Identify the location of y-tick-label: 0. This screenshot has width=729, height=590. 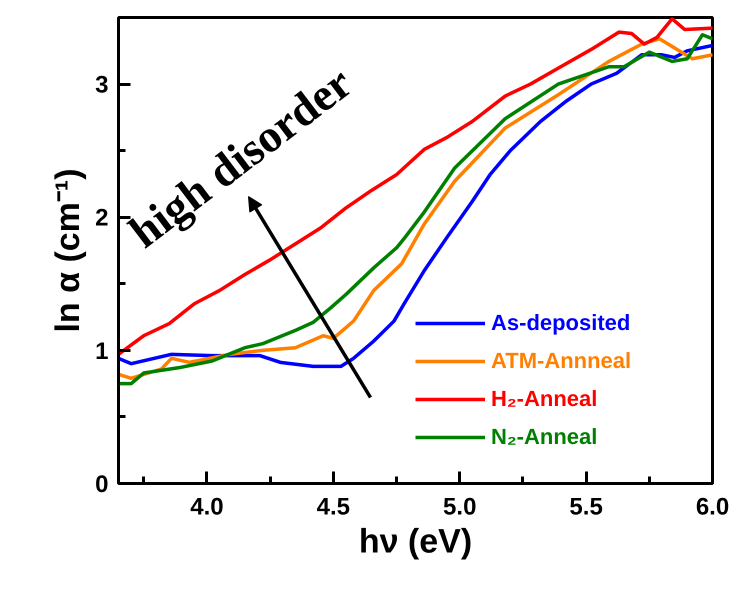
(102, 484).